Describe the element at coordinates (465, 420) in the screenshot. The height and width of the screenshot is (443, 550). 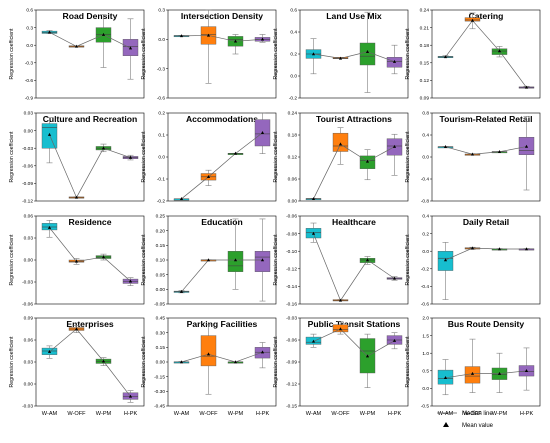
I see `legend: Median line Mean value` at that location.